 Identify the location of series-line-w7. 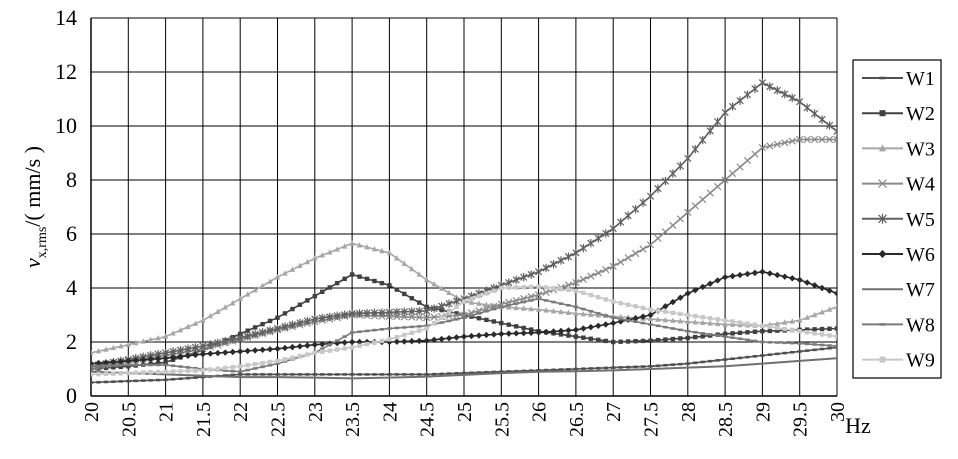
(464, 368).